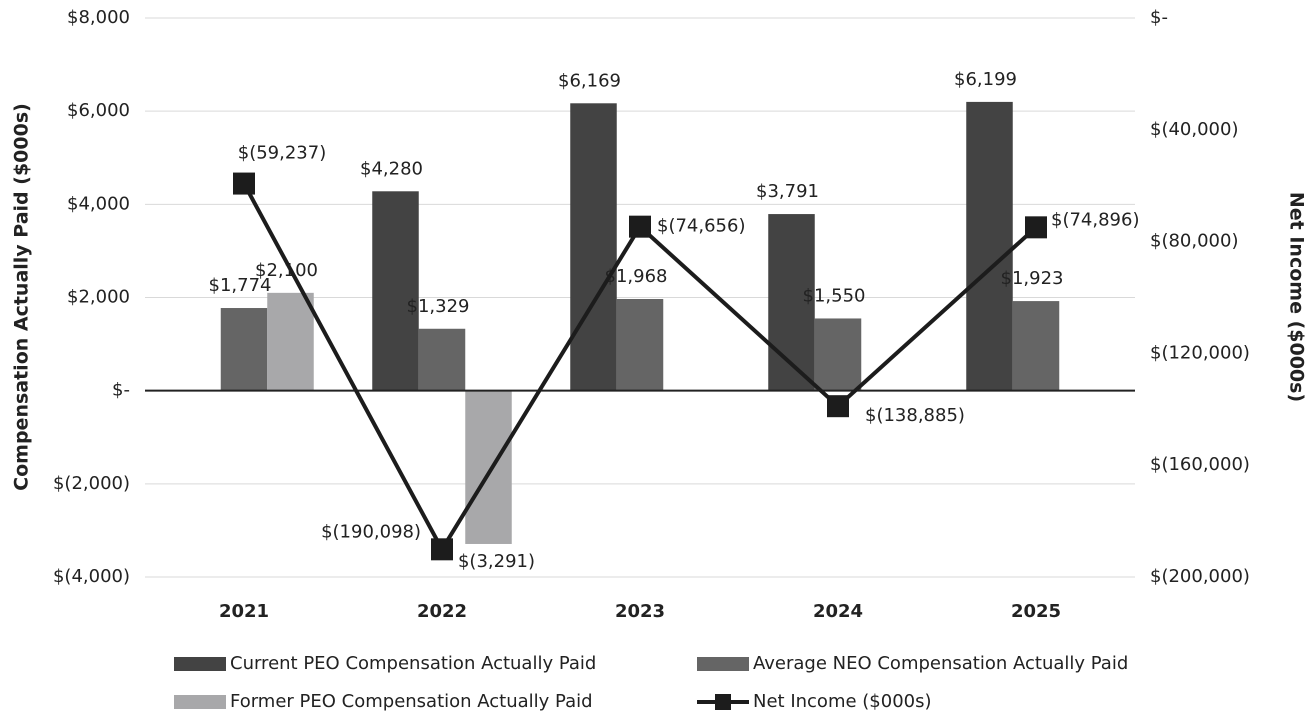 Image resolution: width=1316 pixels, height=717 pixels. I want to click on bar-value-label: $1,329, so click(438, 306).